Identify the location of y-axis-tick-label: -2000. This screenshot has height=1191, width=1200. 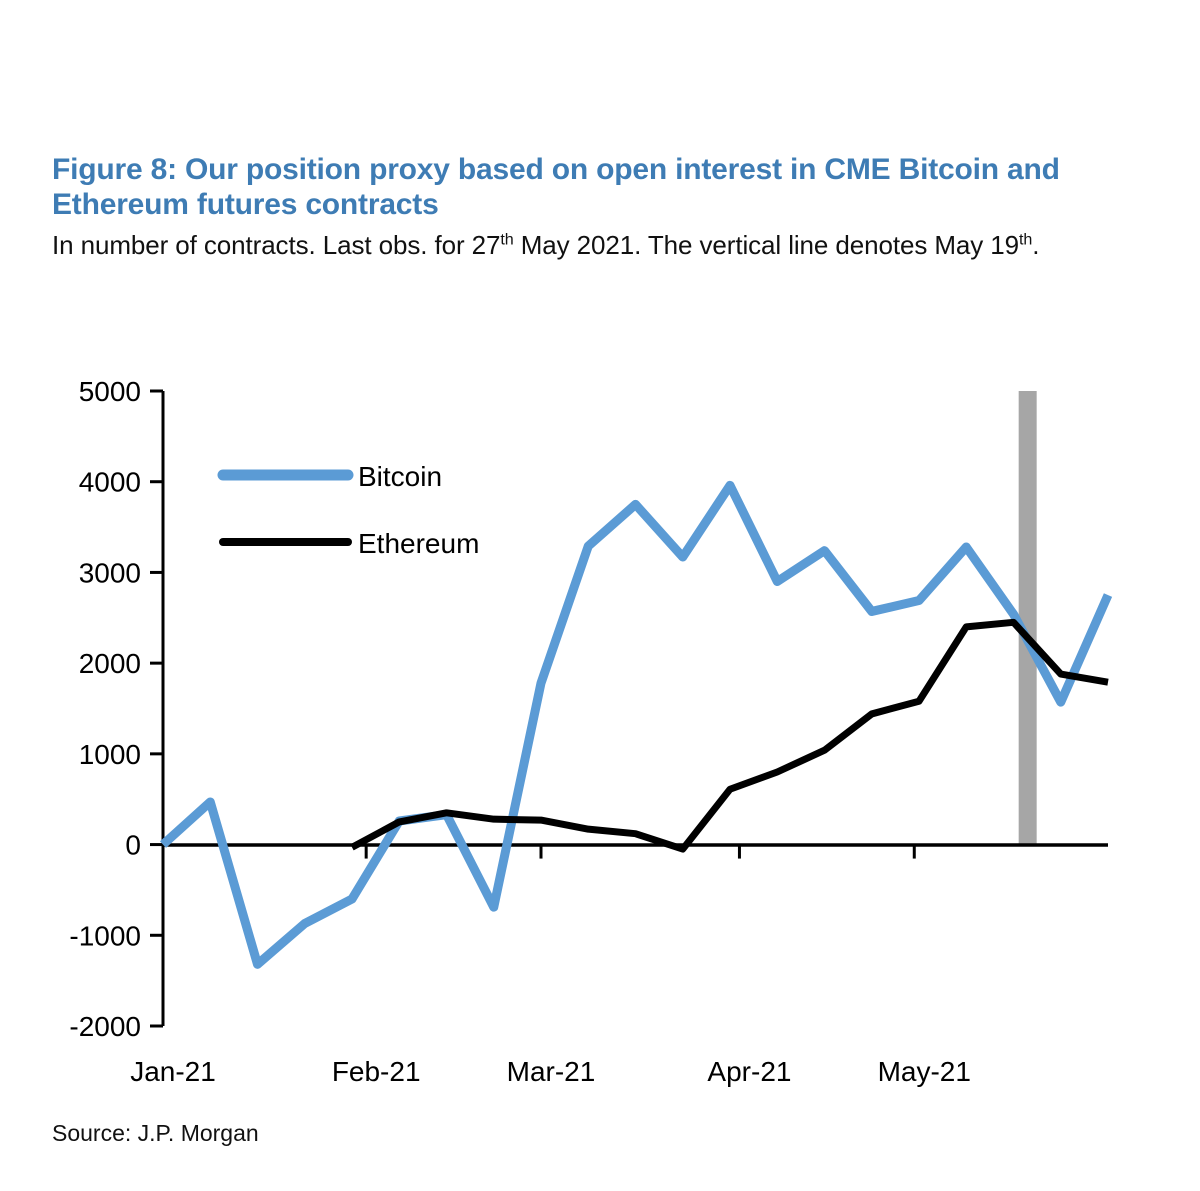
(105, 1026).